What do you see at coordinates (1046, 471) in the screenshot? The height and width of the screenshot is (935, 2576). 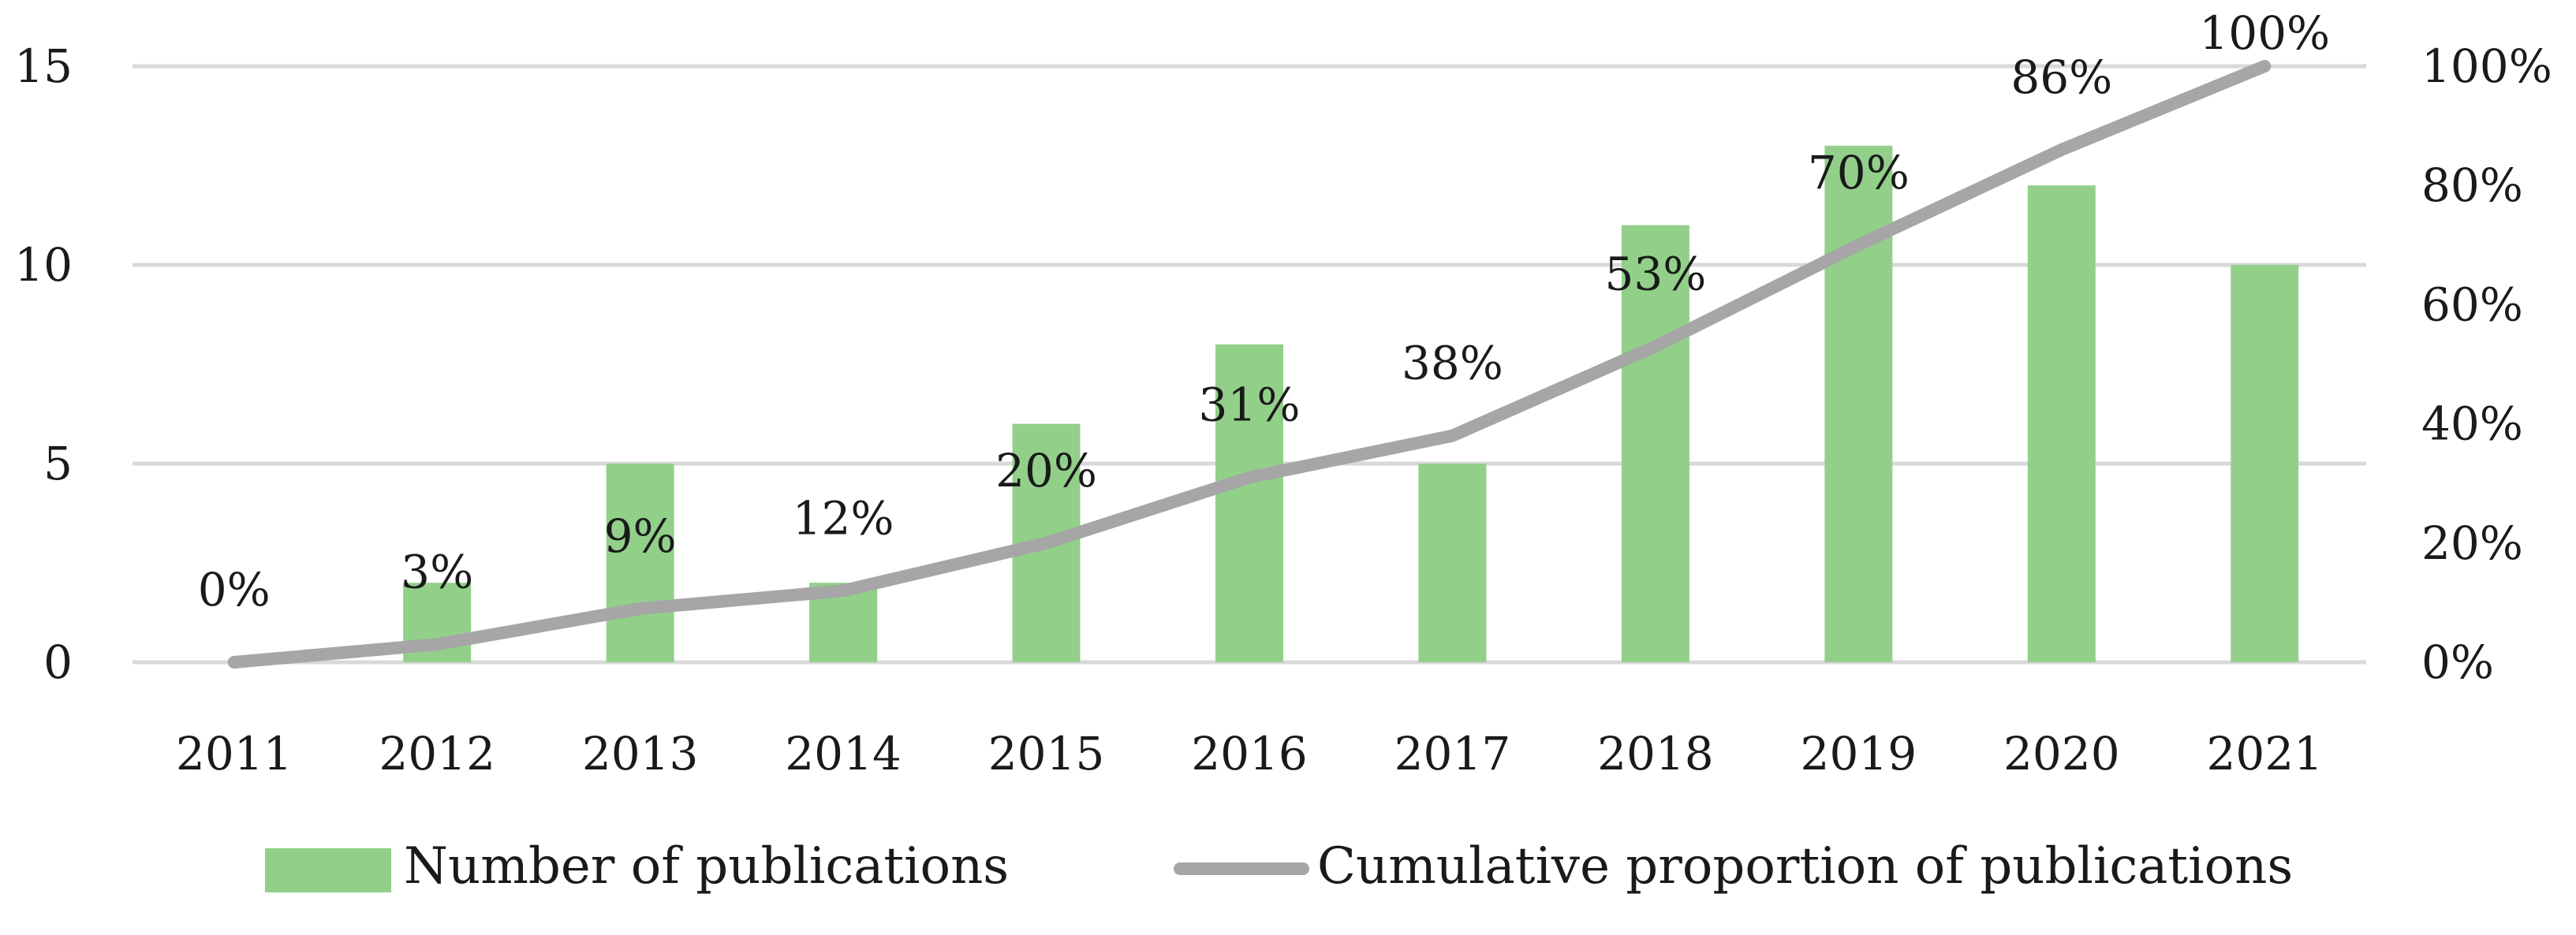 I see `line-data-label: 20%` at bounding box center [1046, 471].